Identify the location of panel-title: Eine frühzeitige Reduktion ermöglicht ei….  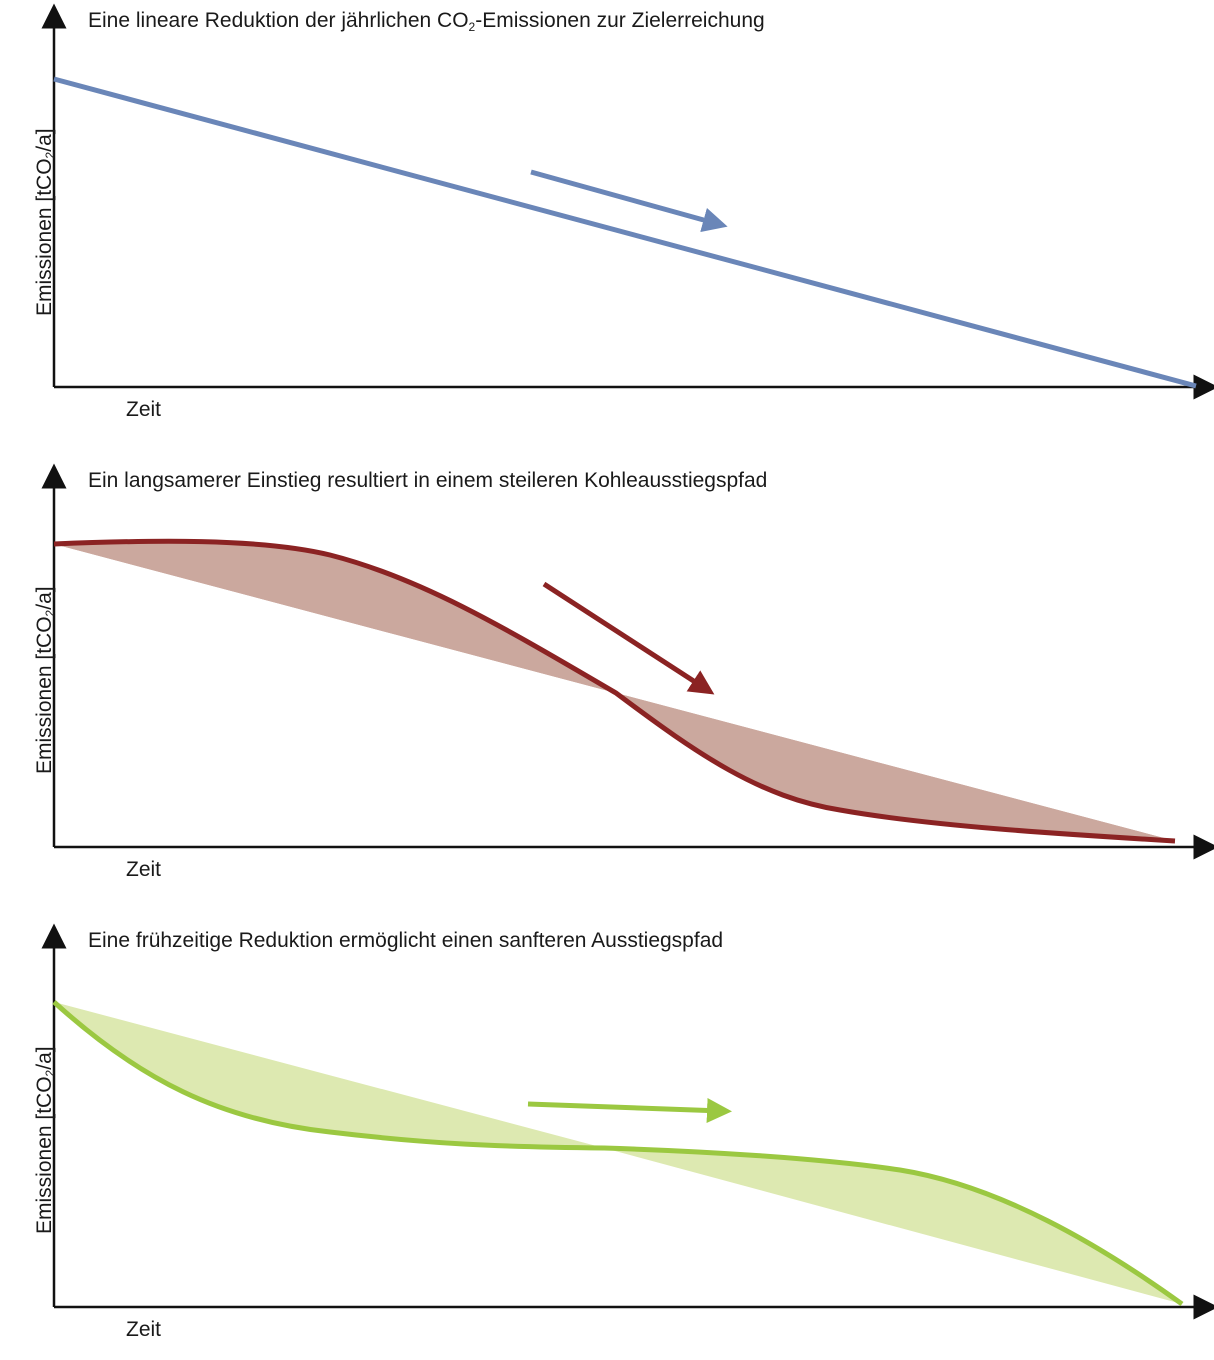
(406, 940).